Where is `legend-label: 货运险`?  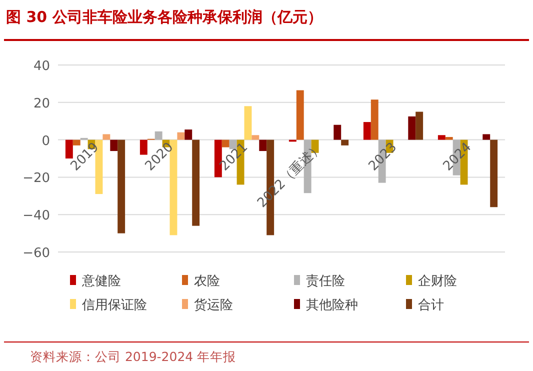
legend-label: 货运险 is located at coordinates (213, 305).